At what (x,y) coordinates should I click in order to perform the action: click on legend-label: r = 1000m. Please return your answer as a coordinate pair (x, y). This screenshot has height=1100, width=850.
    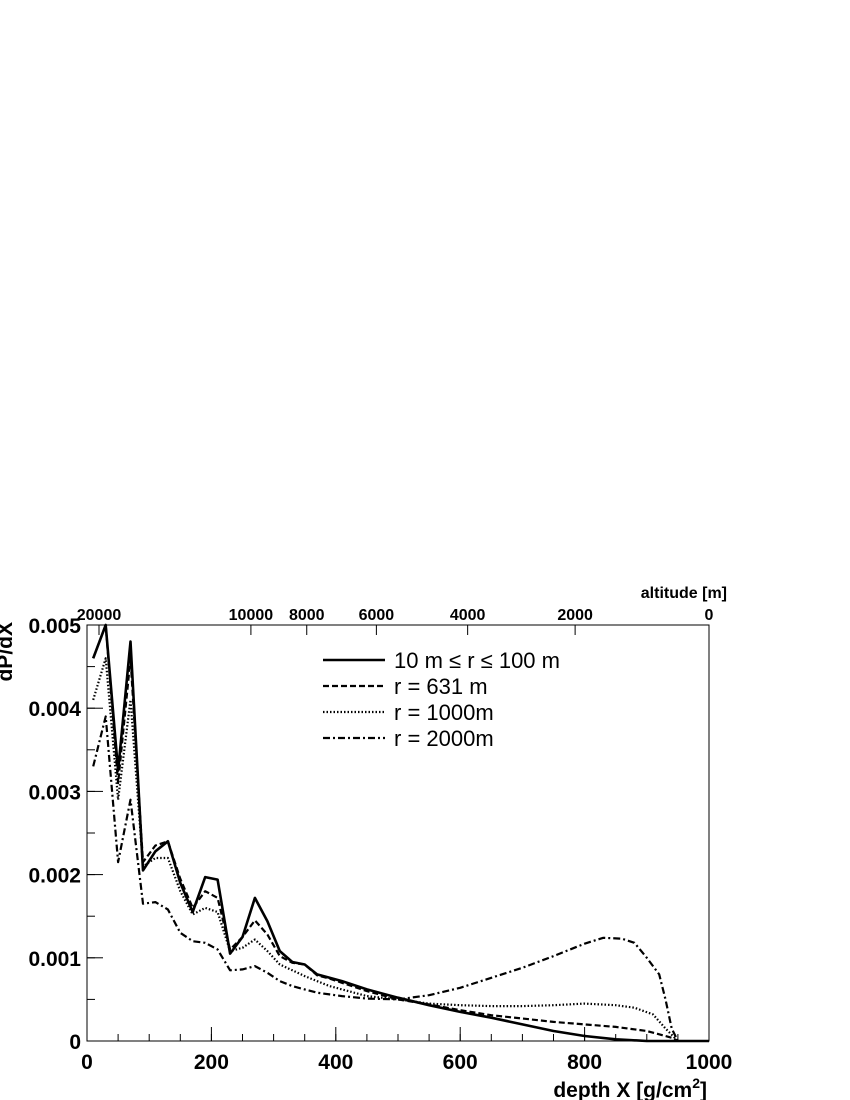
    Looking at the image, I should click on (444, 712).